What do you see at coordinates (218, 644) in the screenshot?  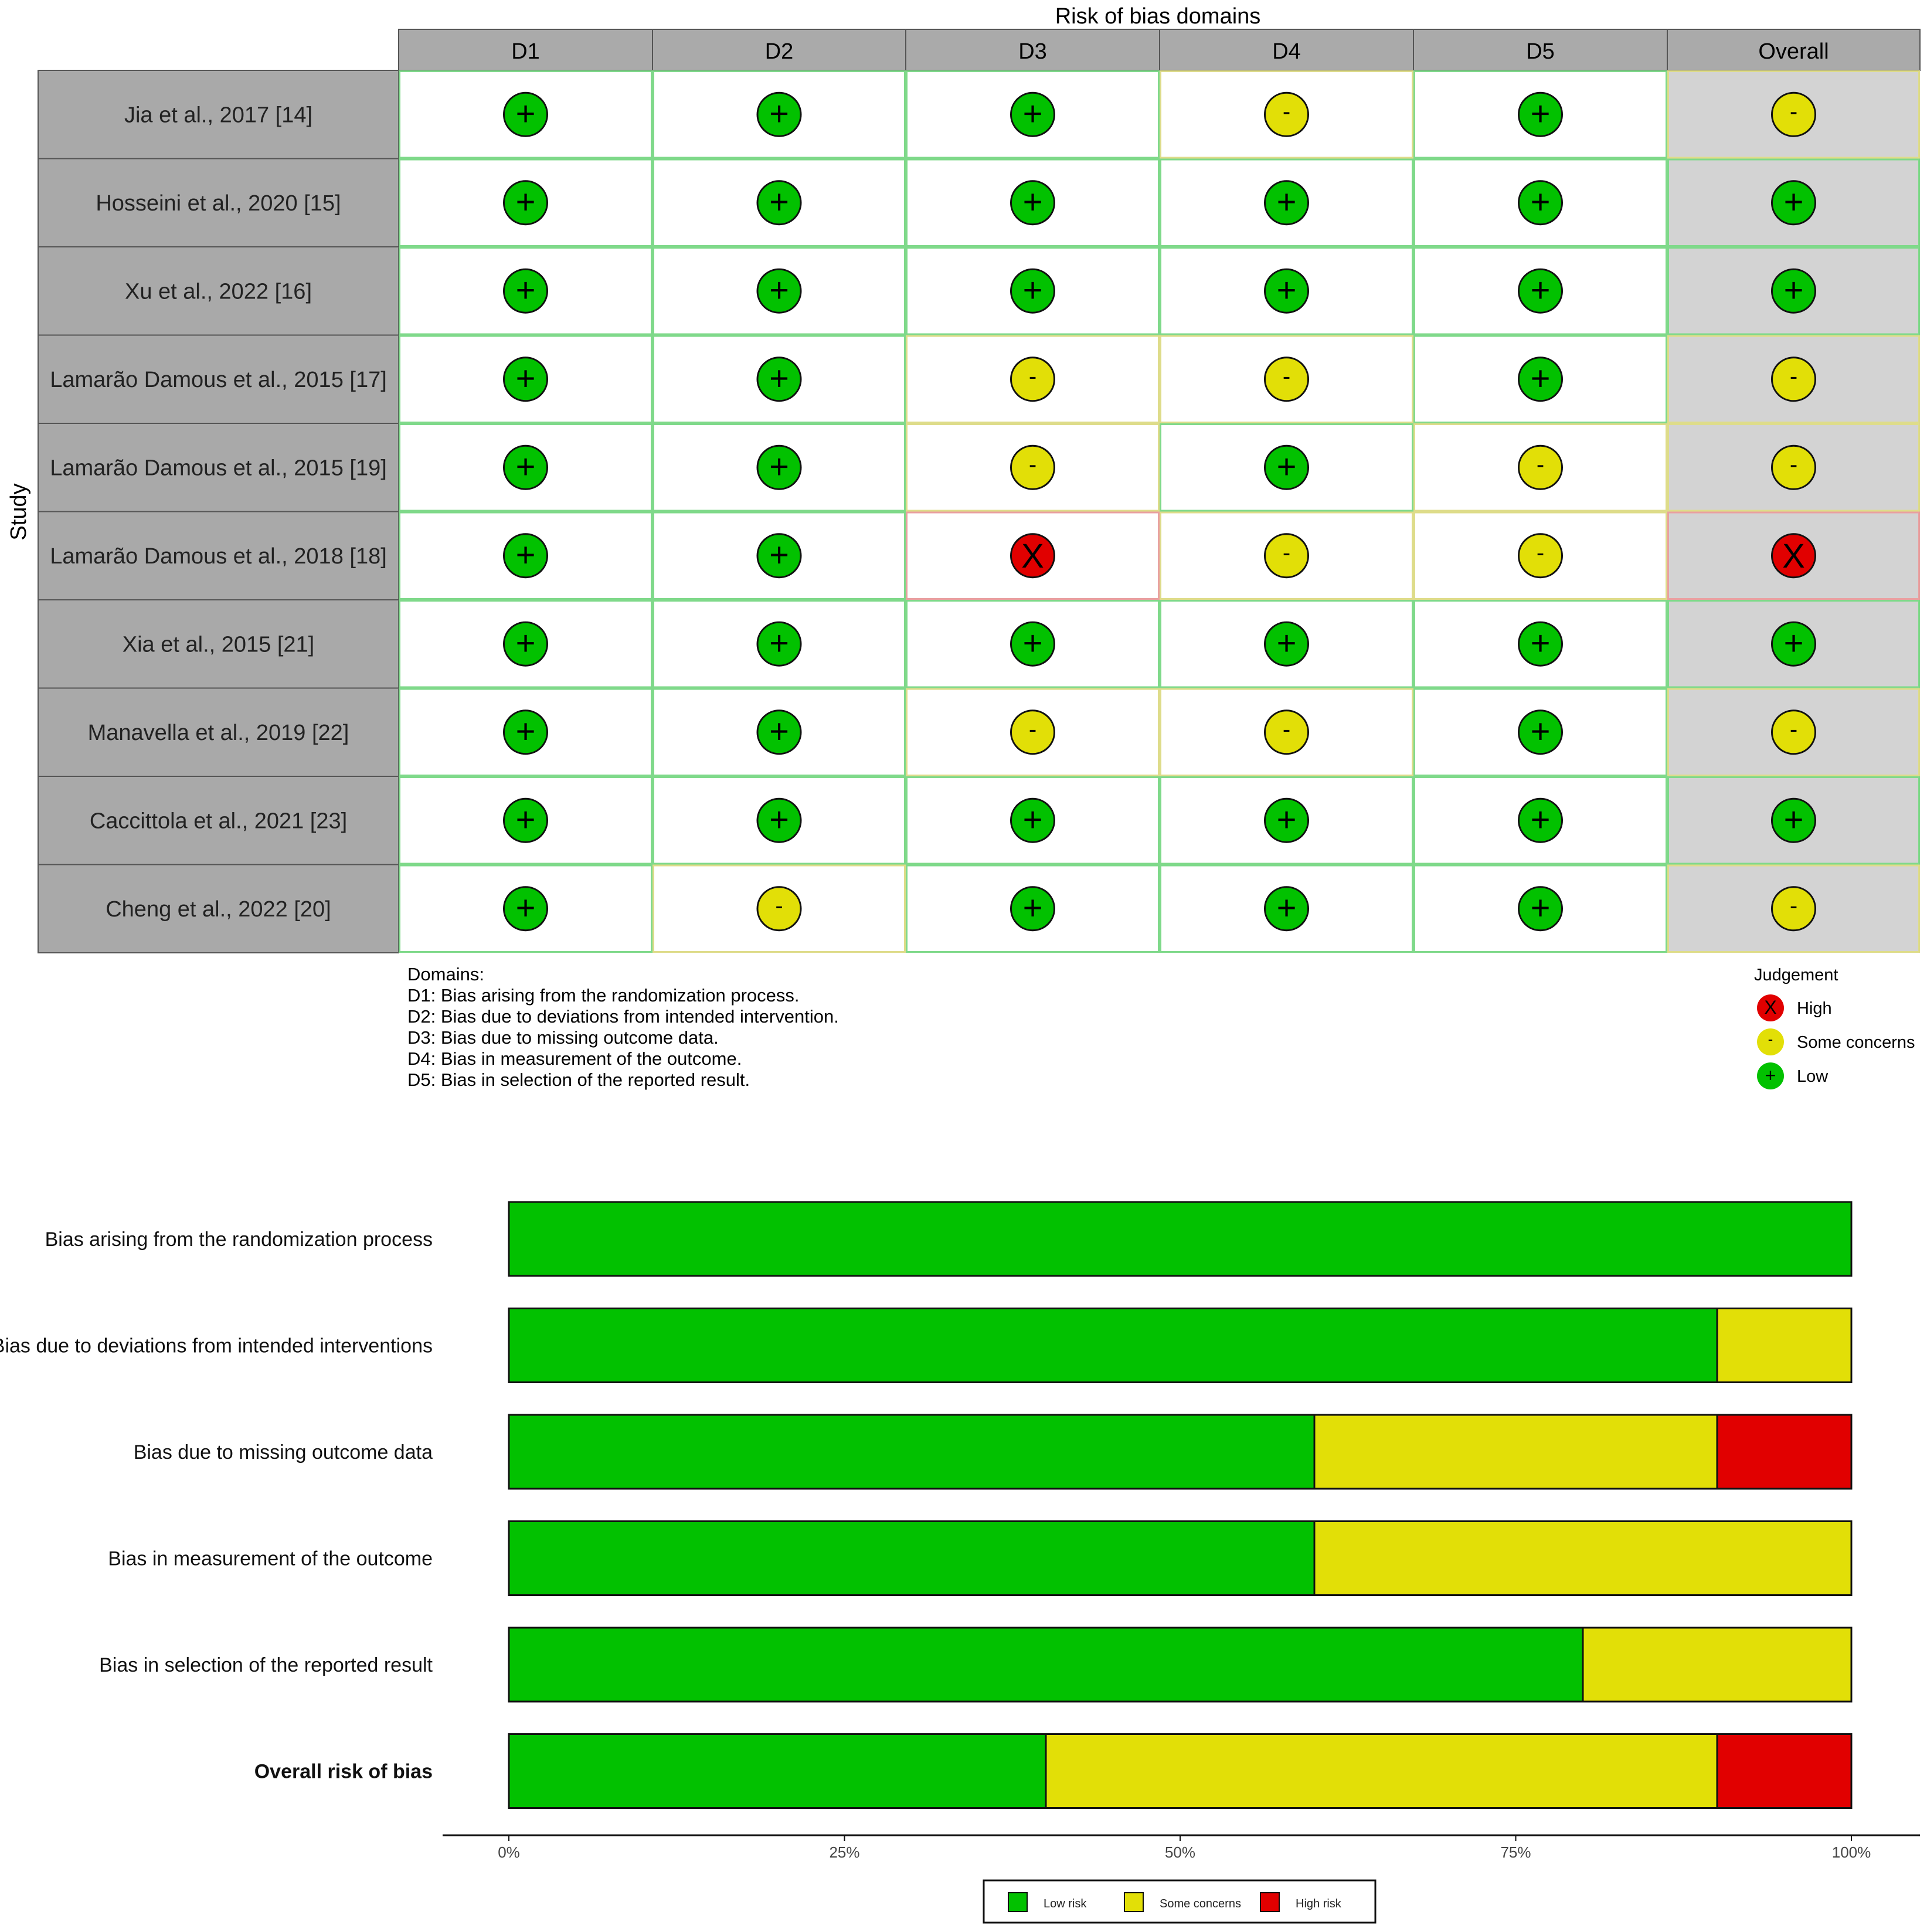 I see `study-label: Xia et al., 2015 [21]` at bounding box center [218, 644].